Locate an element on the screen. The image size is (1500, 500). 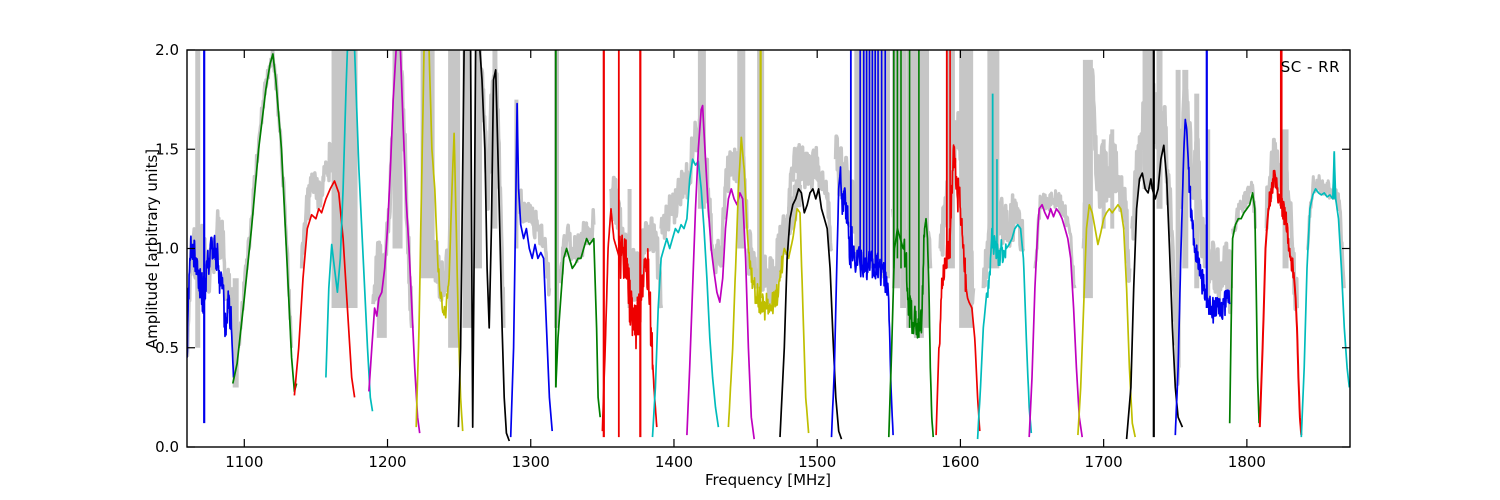
band-25-cyan is located at coordinates (1325, 295).